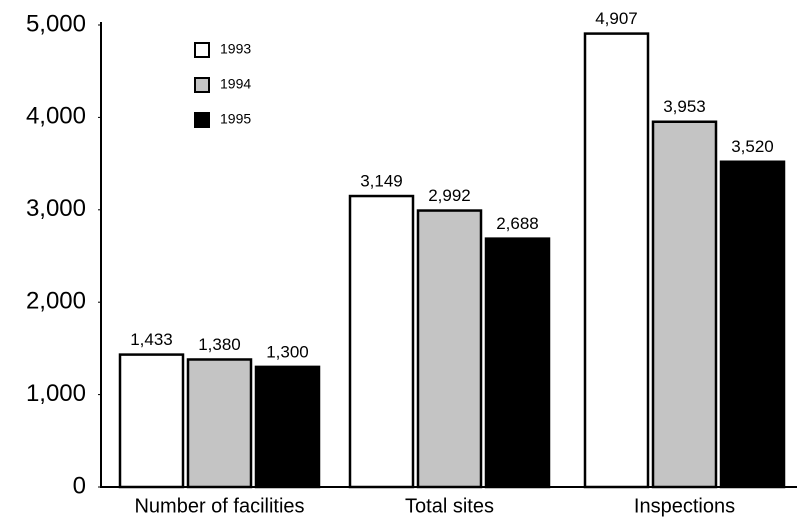  Describe the element at coordinates (235, 84) in the screenshot. I see `legend-label: 1994` at that location.